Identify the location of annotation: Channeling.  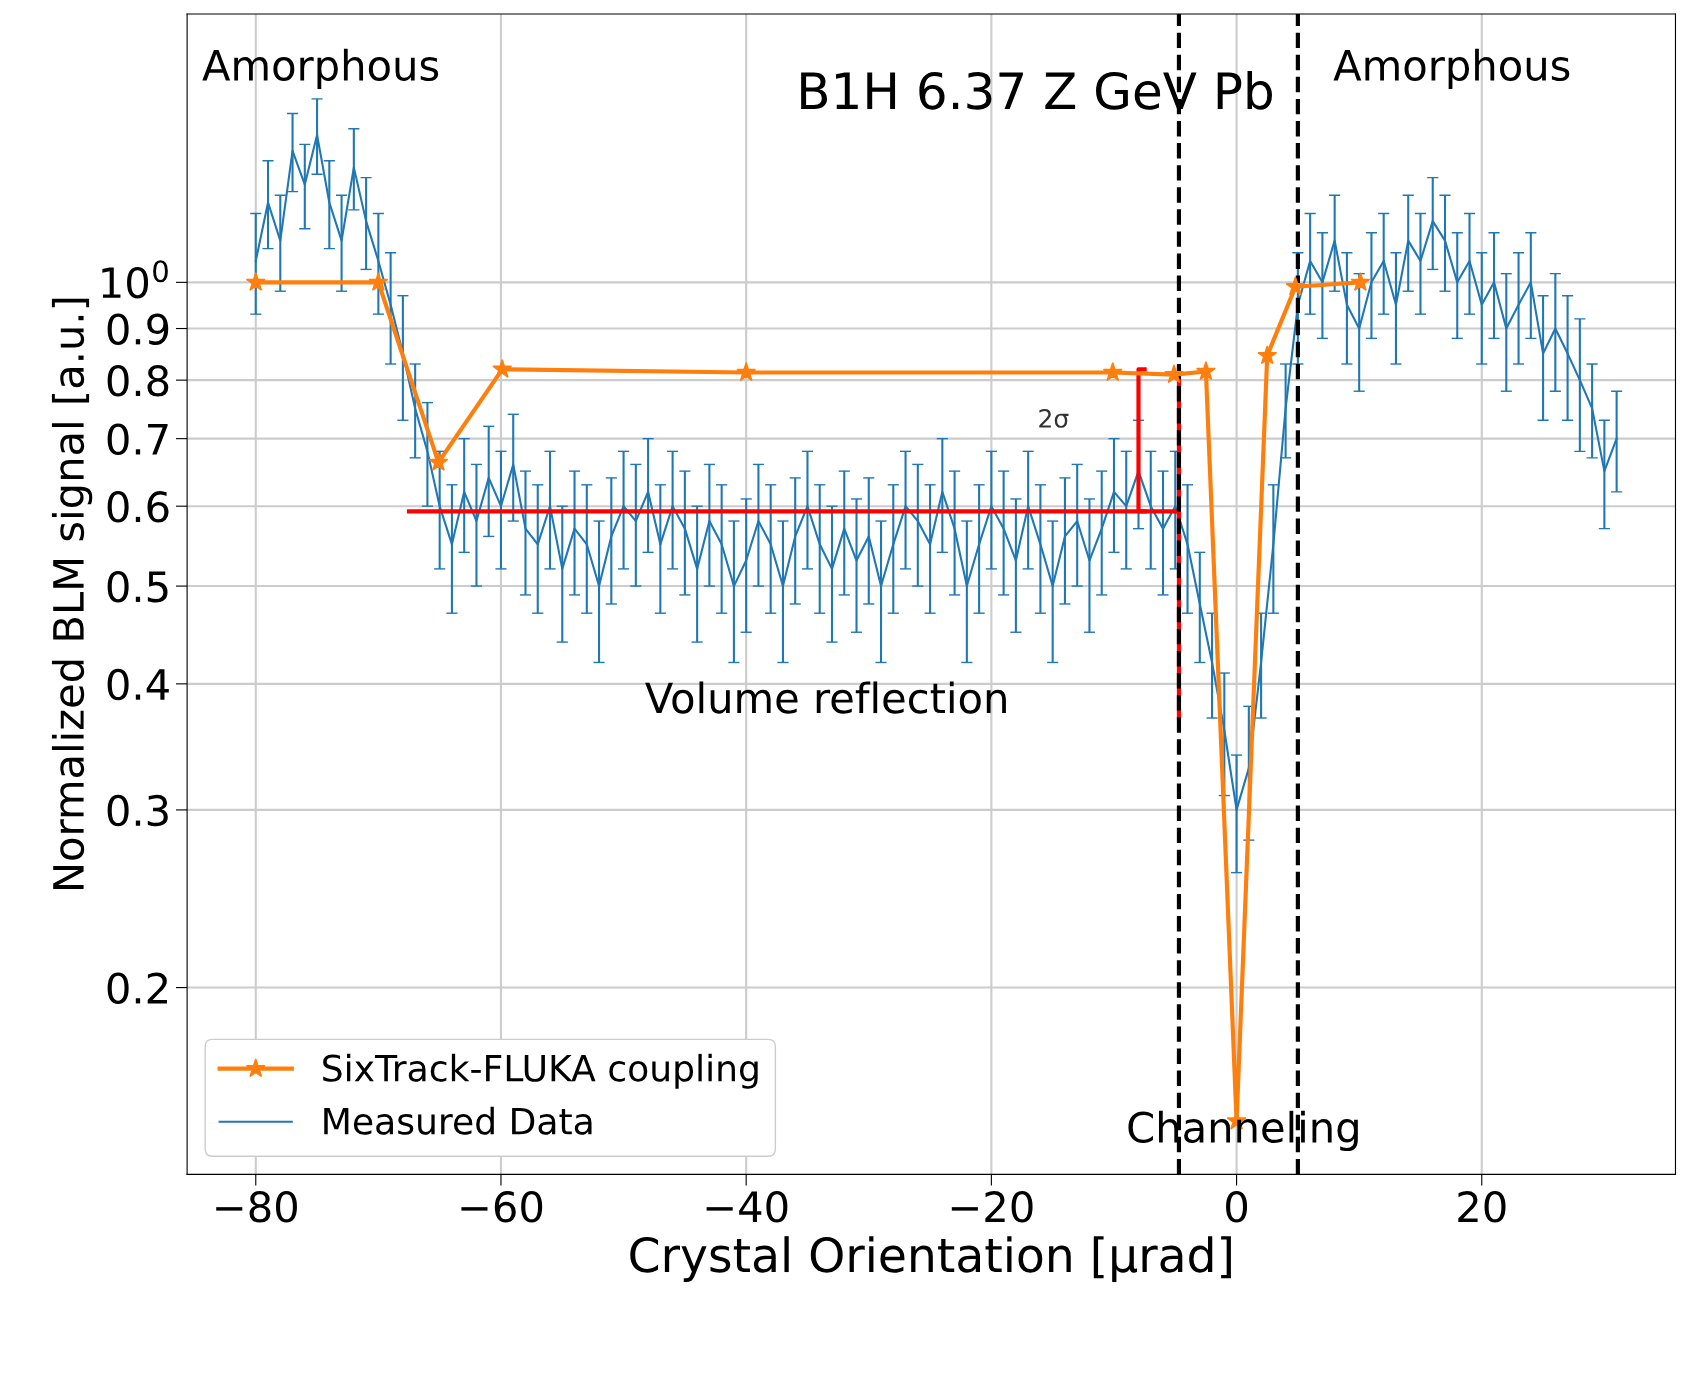
(1243, 1131).